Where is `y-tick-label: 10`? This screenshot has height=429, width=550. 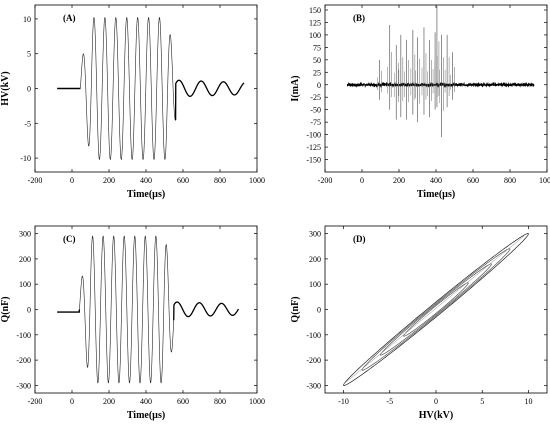 y-tick-label: 10 is located at coordinates (27, 19).